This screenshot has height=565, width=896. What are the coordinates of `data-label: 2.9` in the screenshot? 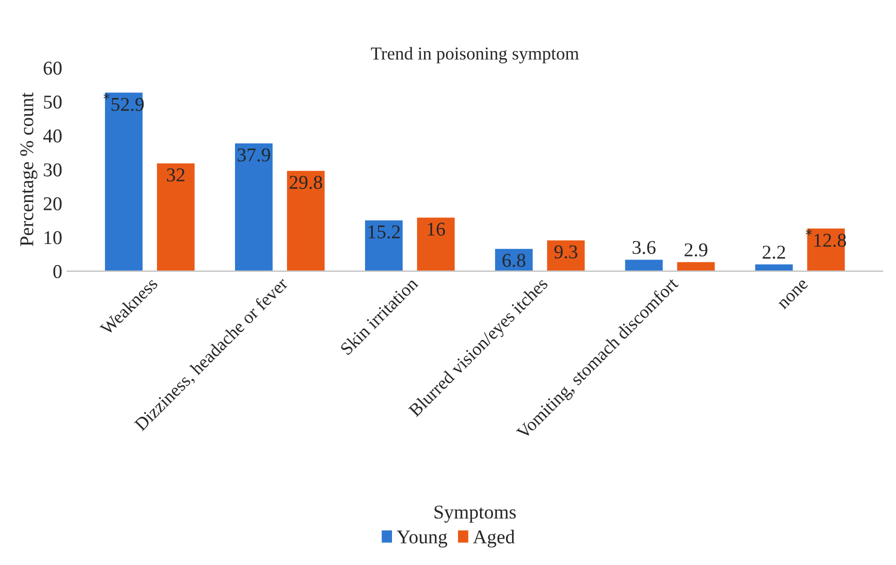 It's located at (696, 249).